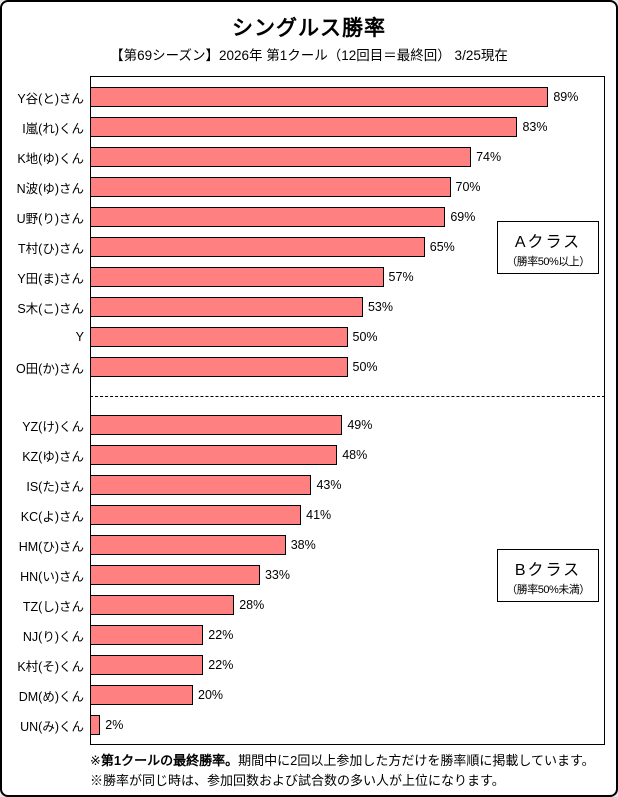  What do you see at coordinates (51, 546) in the screenshot?
I see `bar-label: HM(ひ)さん` at bounding box center [51, 546].